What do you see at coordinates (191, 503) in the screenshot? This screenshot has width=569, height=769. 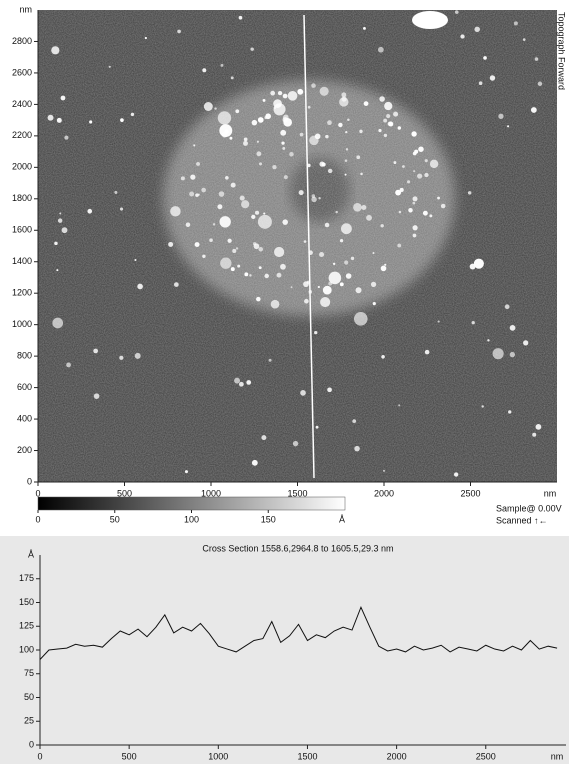 I see `colorbar` at bounding box center [191, 503].